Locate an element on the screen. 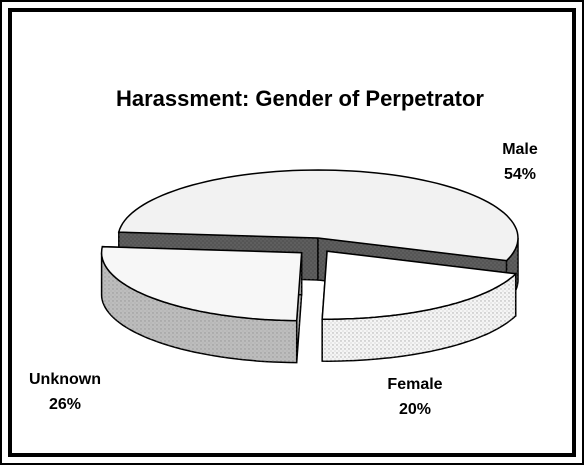 The height and width of the screenshot is (465, 584). slice-label: Female is located at coordinates (414, 384).